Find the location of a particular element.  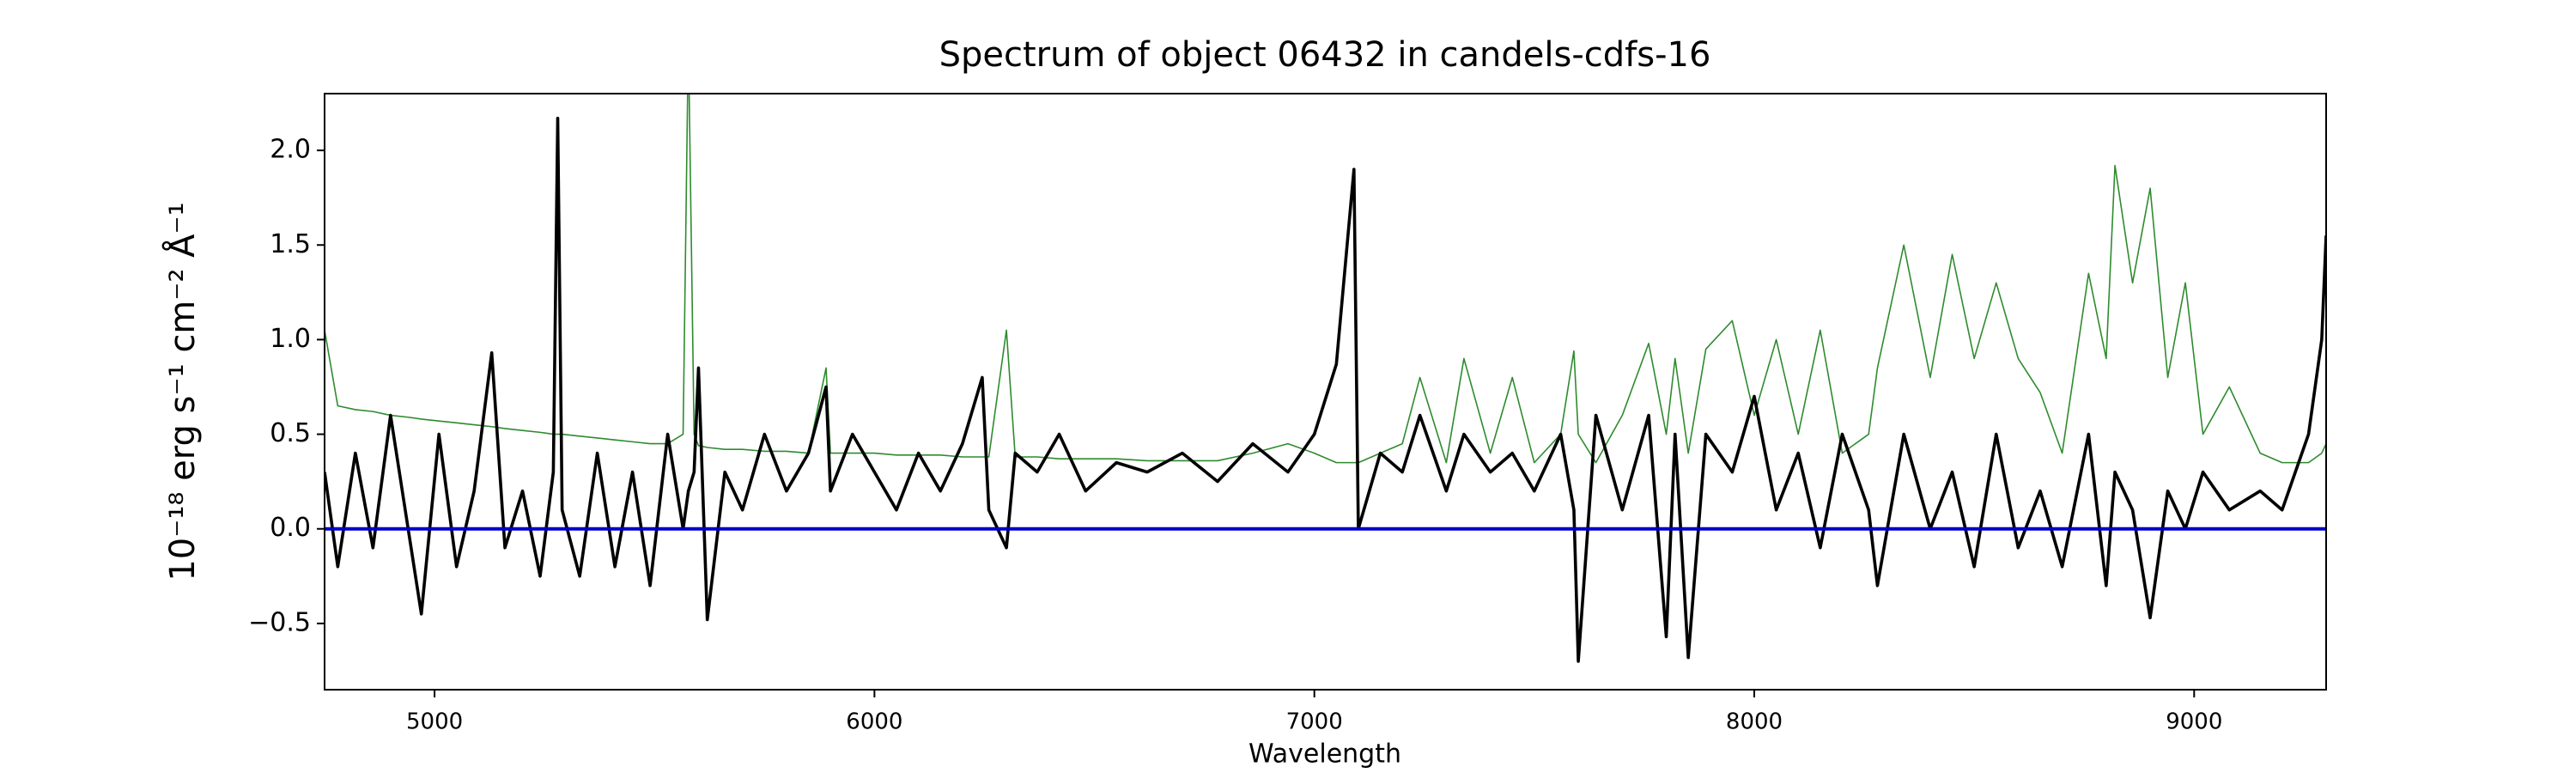

x-tick-label: 5000 is located at coordinates (434, 722).